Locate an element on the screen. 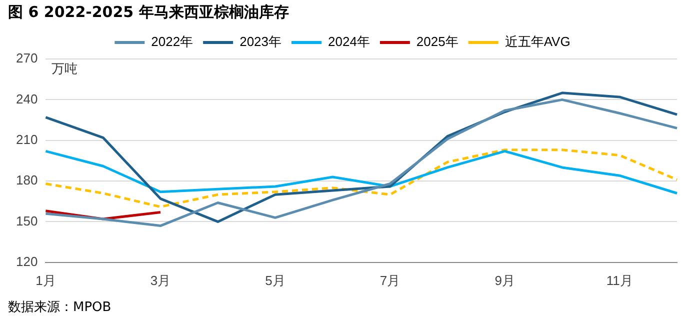 The height and width of the screenshot is (324, 691). legend-label: 2023年 is located at coordinates (261, 42).